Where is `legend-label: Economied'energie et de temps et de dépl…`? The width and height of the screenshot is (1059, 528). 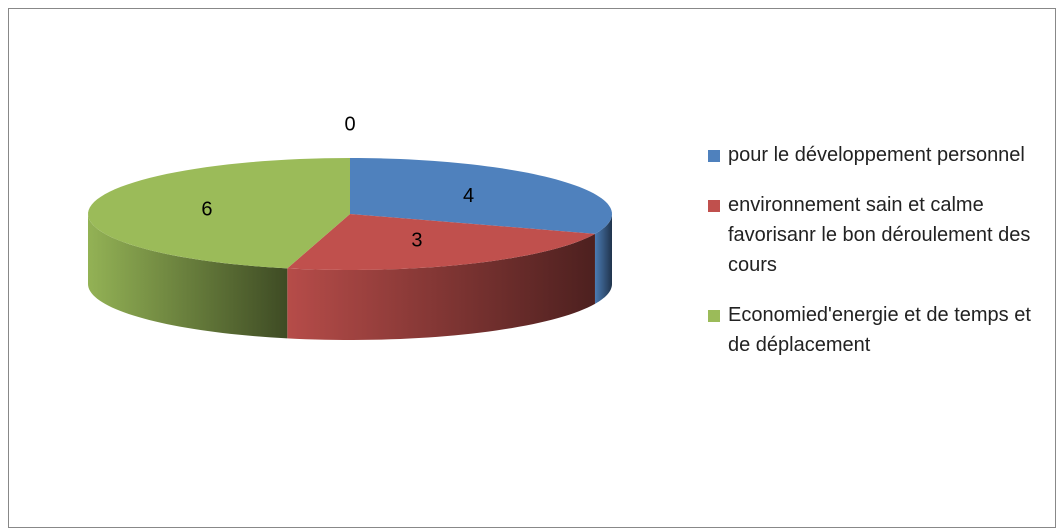 legend-label: Economied'energie et de temps et de dépl… is located at coordinates (879, 330).